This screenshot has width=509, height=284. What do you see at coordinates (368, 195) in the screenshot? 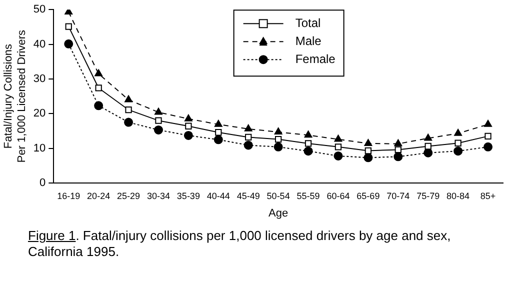
I see `x-tick-label: 65-69` at bounding box center [368, 195].